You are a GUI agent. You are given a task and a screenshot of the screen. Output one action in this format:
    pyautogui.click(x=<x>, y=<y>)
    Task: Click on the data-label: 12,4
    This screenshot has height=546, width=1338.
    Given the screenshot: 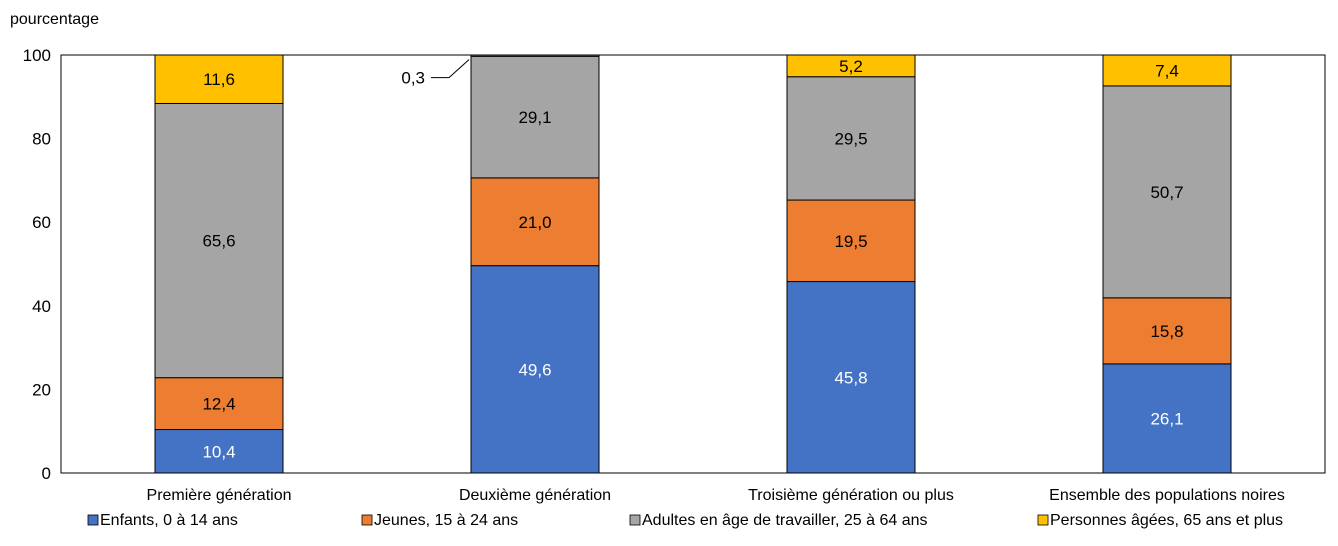 What is the action you would take?
    pyautogui.click(x=218, y=404)
    